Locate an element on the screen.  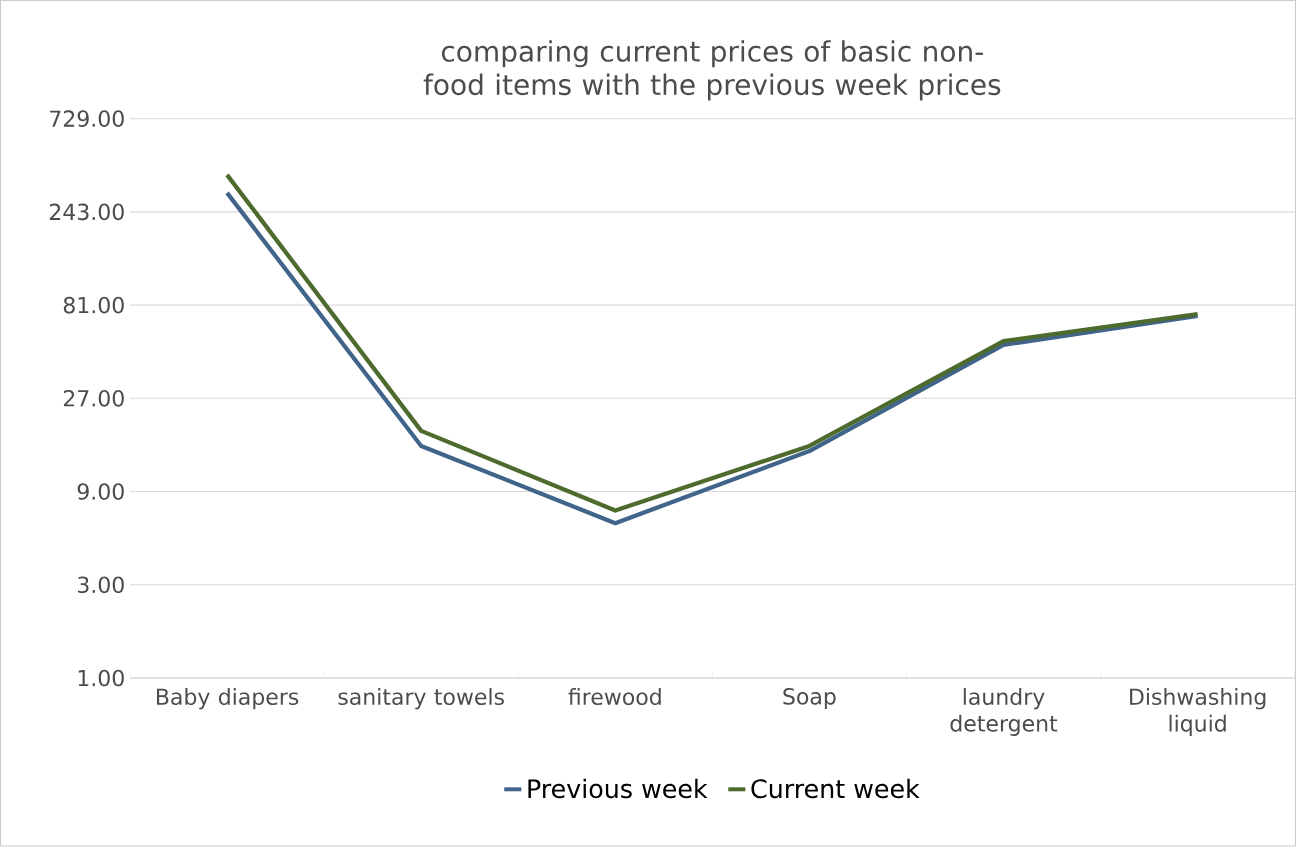
y-tick-label: 1.00 is located at coordinates (101, 678).